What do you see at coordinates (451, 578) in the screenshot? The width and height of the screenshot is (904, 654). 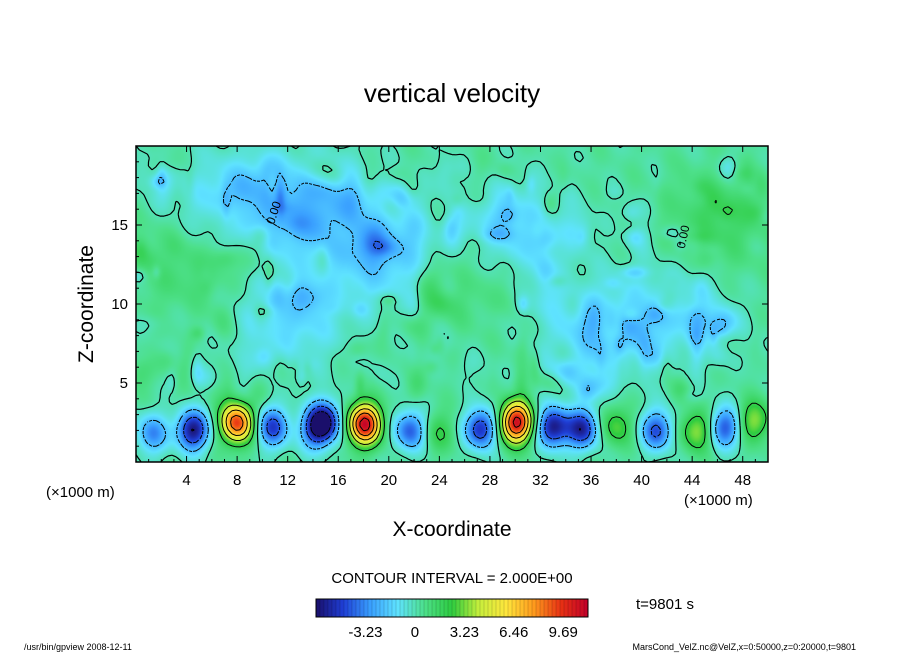 I see `contour-interval-text: CONTOUR INTERVAL = 2.000E+00` at bounding box center [451, 578].